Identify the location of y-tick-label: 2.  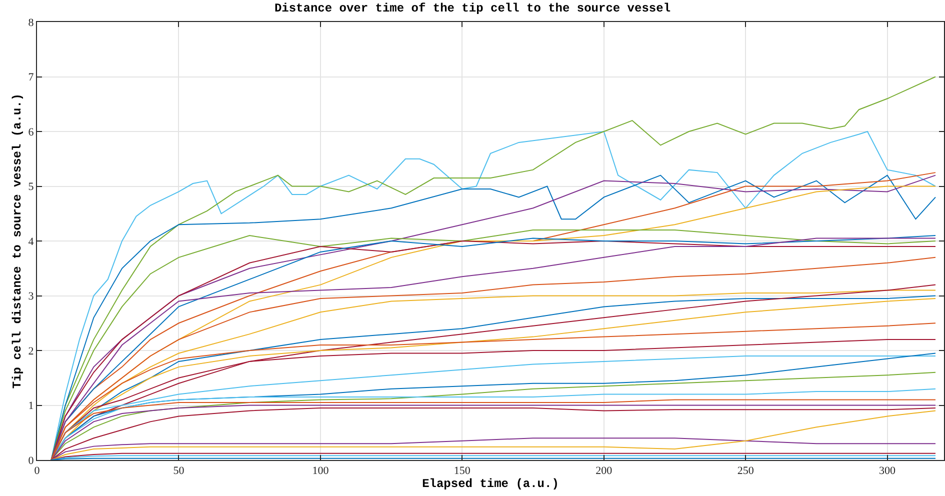
(31, 351).